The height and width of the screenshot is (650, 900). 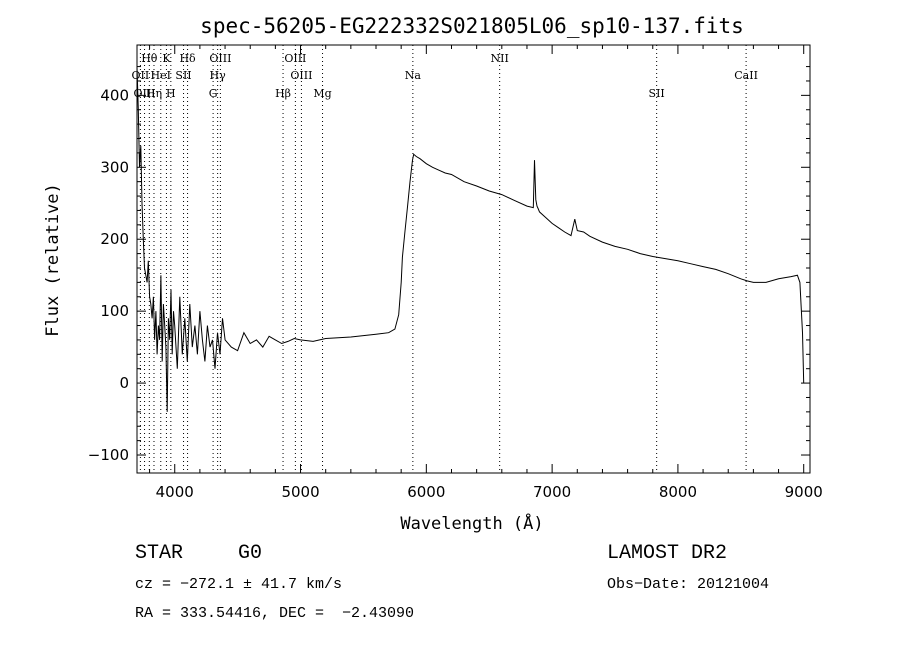 What do you see at coordinates (283, 93) in the screenshot?
I see `marker-label-17: Hβ` at bounding box center [283, 93].